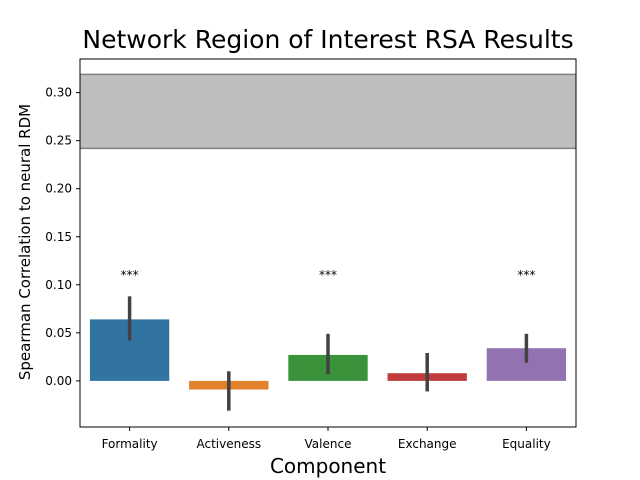 The image size is (640, 480). I want to click on significance-marker-valence: ***, so click(328, 275).